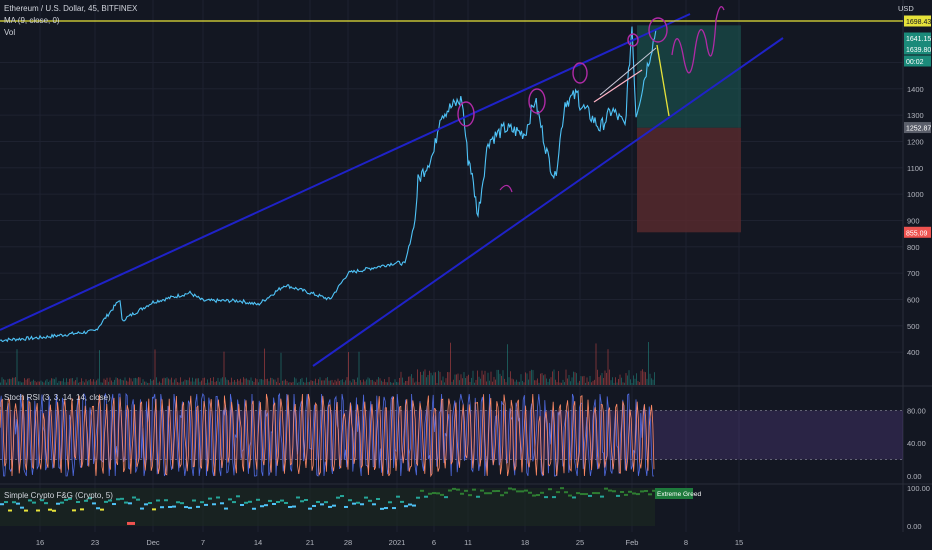  What do you see at coordinates (689, 129) in the screenshot?
I see `position-zones` at bounding box center [689, 129].